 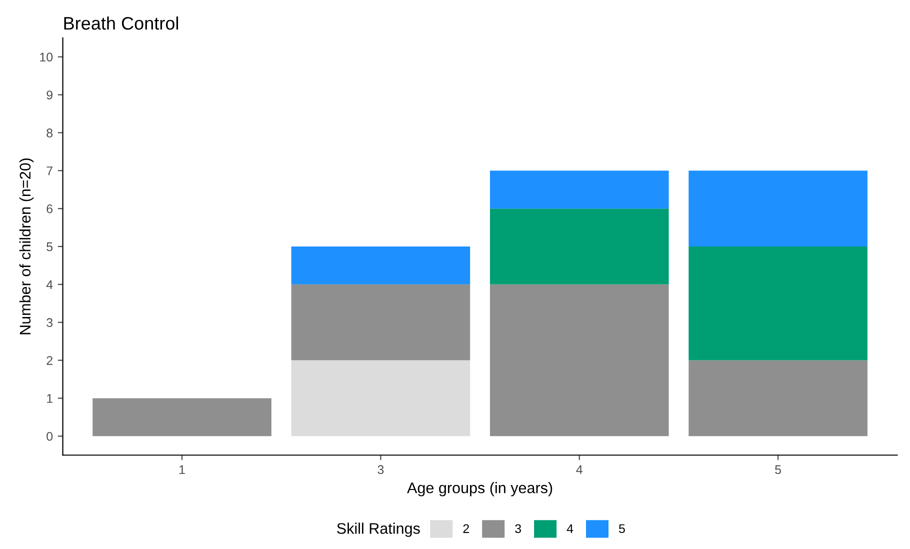 I want to click on legend-label: 2, so click(x=466, y=528).